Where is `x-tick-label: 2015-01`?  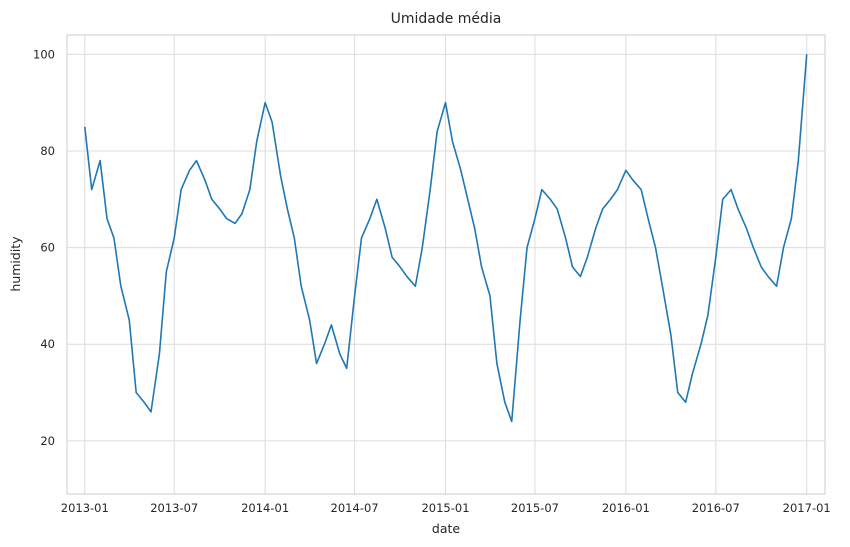
x-tick-label: 2015-01 is located at coordinates (445, 508).